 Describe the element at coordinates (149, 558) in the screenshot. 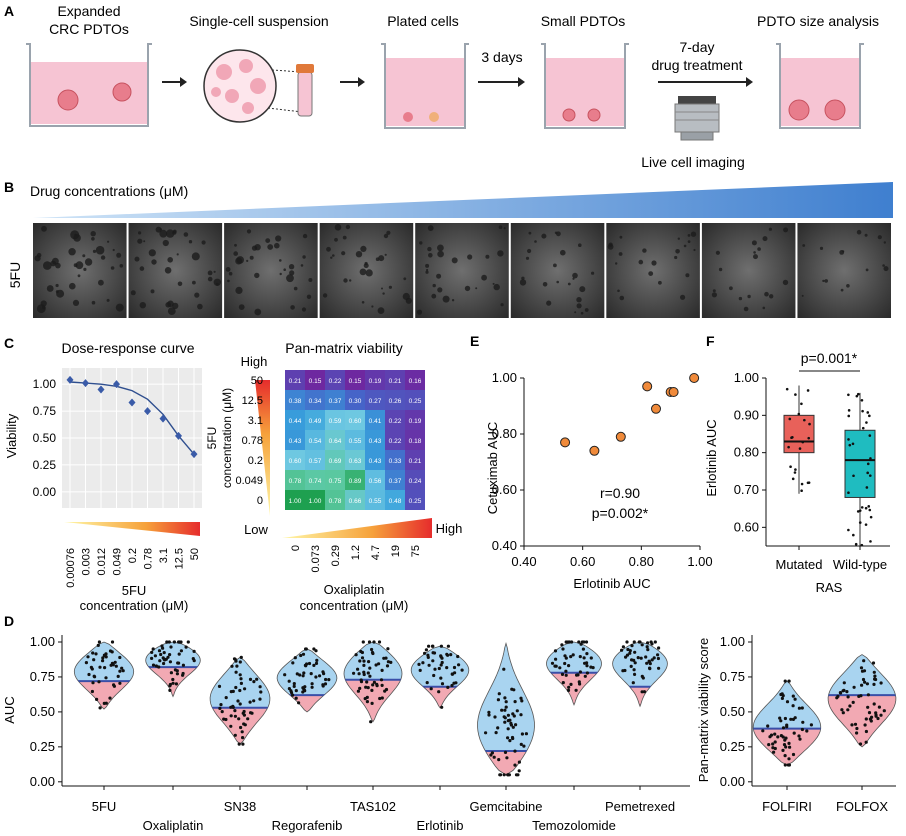

I see `x-tick-label: 0.78` at that location.